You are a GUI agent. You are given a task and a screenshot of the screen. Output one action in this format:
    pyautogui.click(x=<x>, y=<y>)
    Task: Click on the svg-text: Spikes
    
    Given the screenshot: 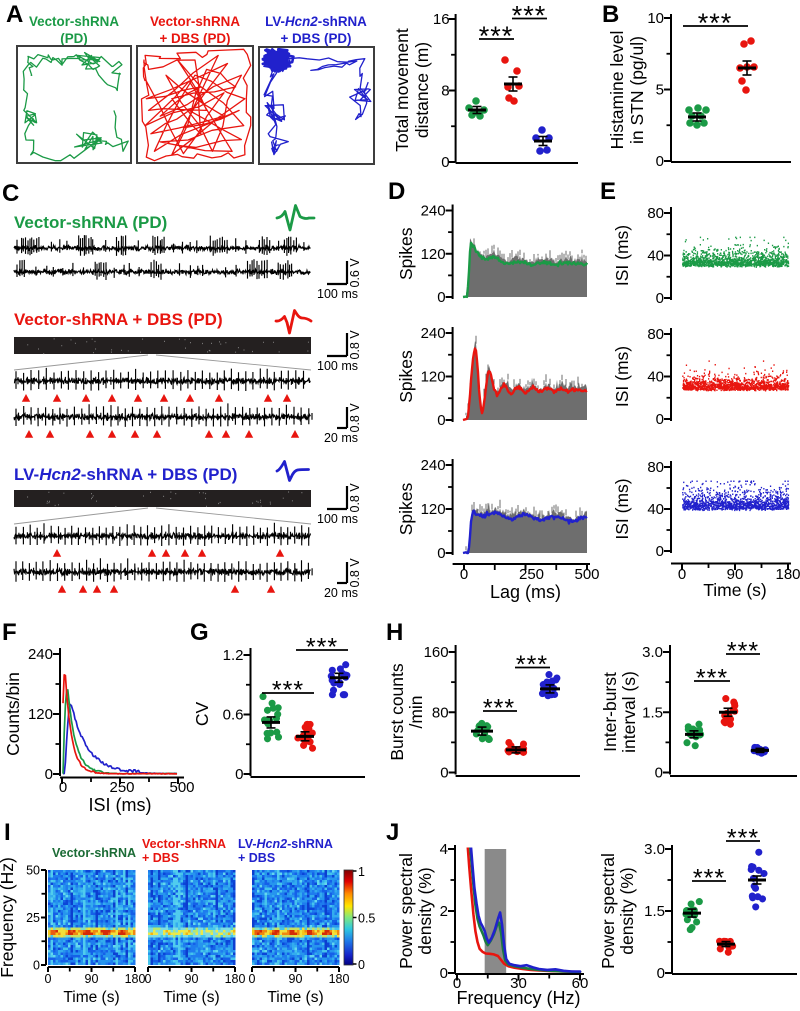 What is the action you would take?
    pyautogui.click(x=406, y=508)
    